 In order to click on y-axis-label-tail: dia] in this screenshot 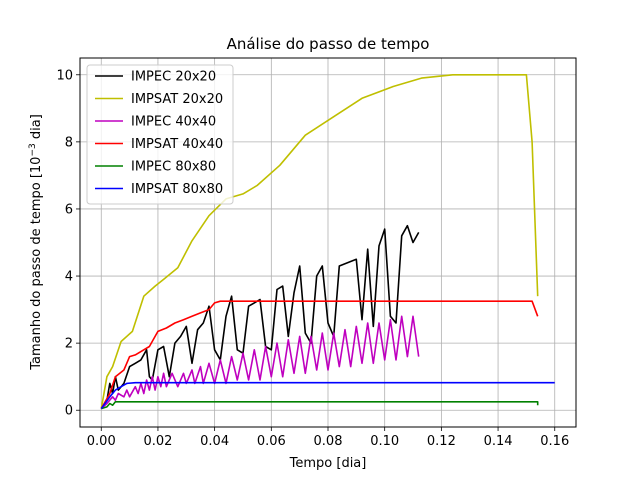, I will do `click(36, 128)`.